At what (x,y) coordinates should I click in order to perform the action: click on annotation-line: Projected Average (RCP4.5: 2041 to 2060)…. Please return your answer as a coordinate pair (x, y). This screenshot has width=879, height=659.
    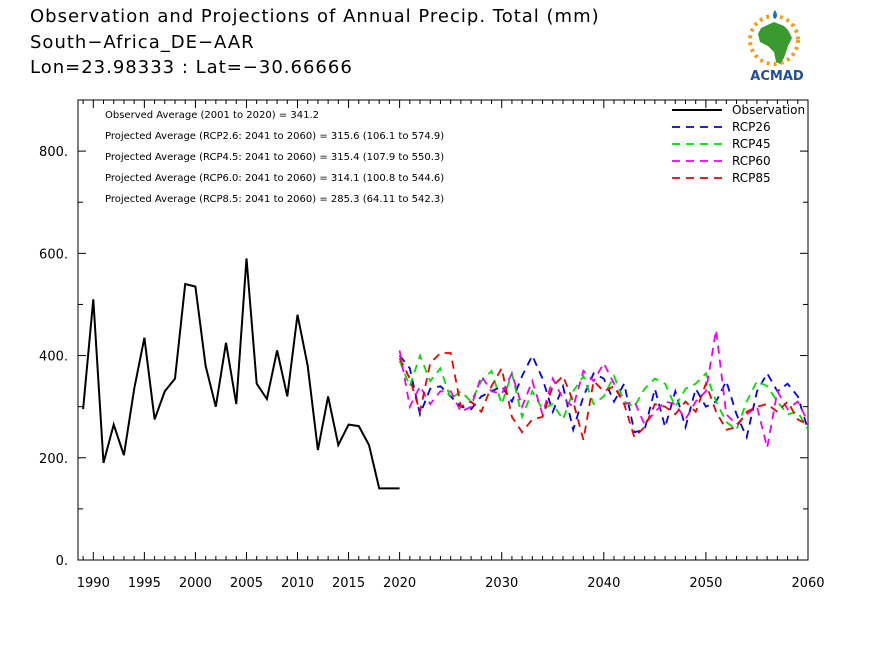
    Looking at the image, I should click on (274, 157).